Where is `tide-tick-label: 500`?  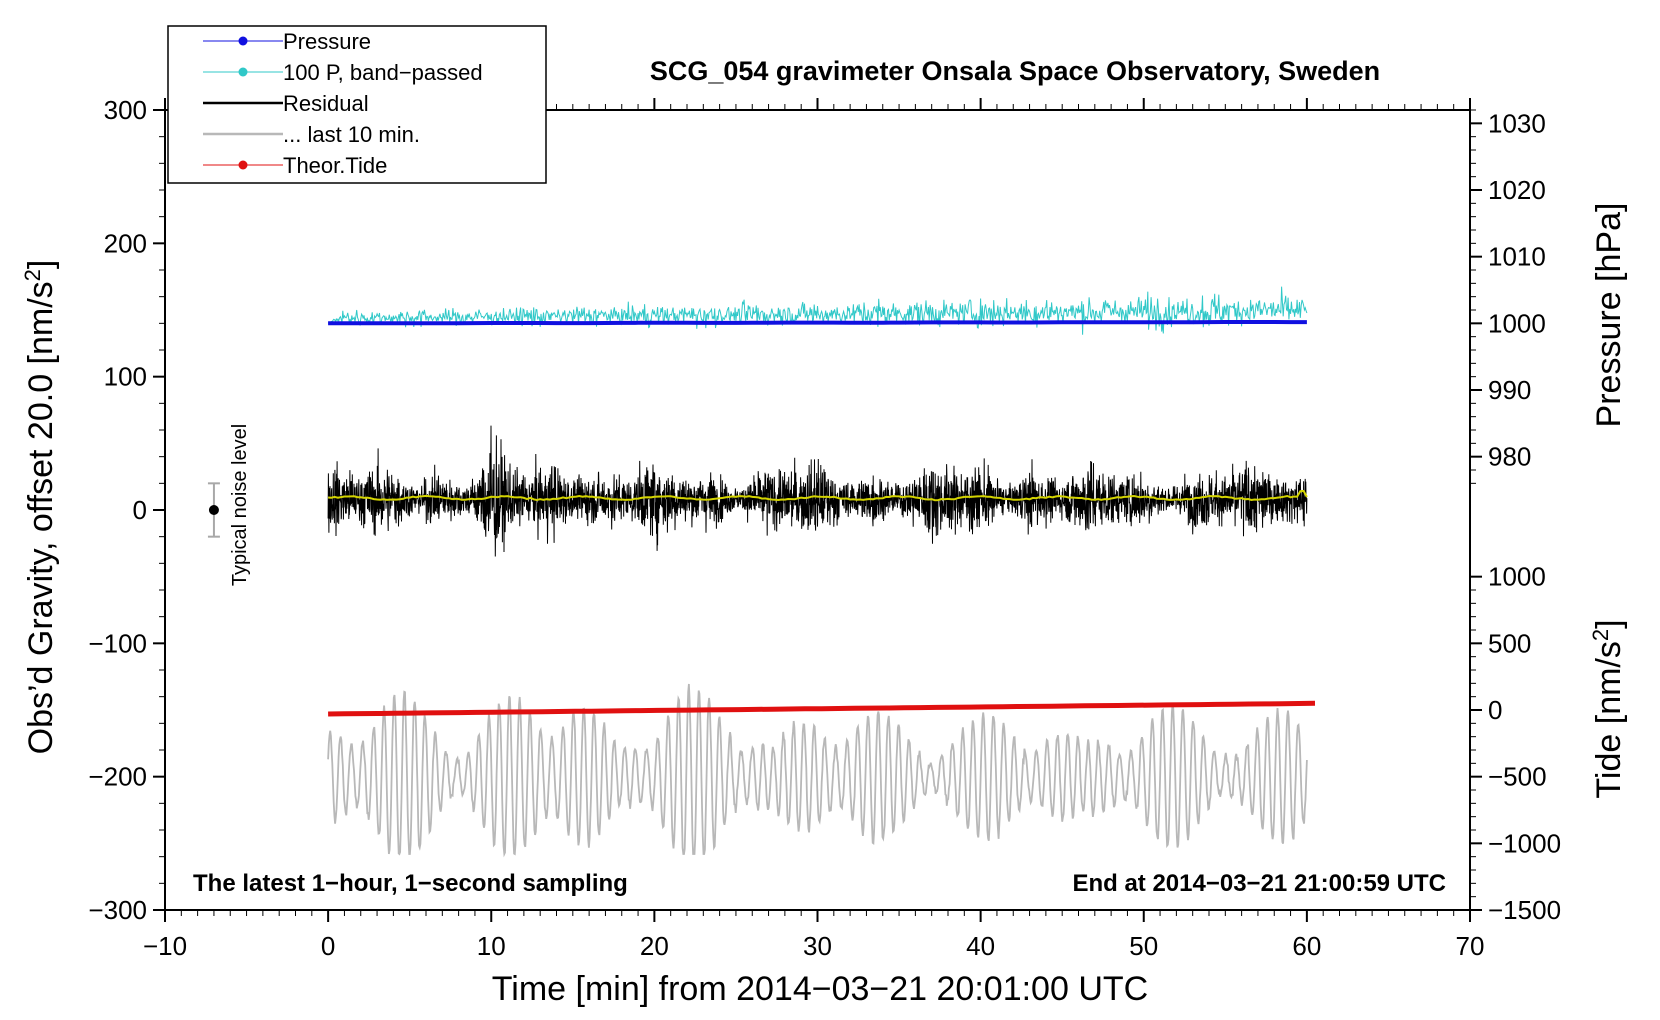
tide-tick-label: 500 is located at coordinates (1509, 643).